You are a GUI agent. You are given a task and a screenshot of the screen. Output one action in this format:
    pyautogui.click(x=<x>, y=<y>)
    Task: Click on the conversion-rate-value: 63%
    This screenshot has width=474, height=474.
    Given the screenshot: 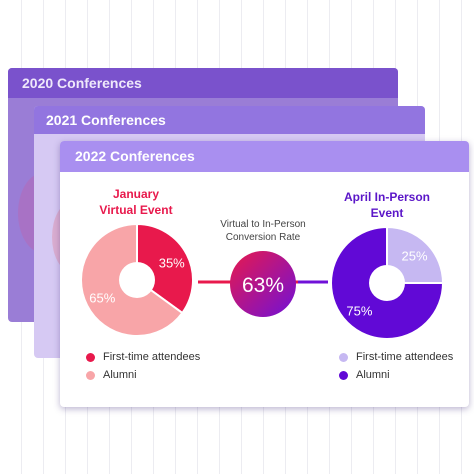 What is the action you would take?
    pyautogui.click(x=263, y=285)
    